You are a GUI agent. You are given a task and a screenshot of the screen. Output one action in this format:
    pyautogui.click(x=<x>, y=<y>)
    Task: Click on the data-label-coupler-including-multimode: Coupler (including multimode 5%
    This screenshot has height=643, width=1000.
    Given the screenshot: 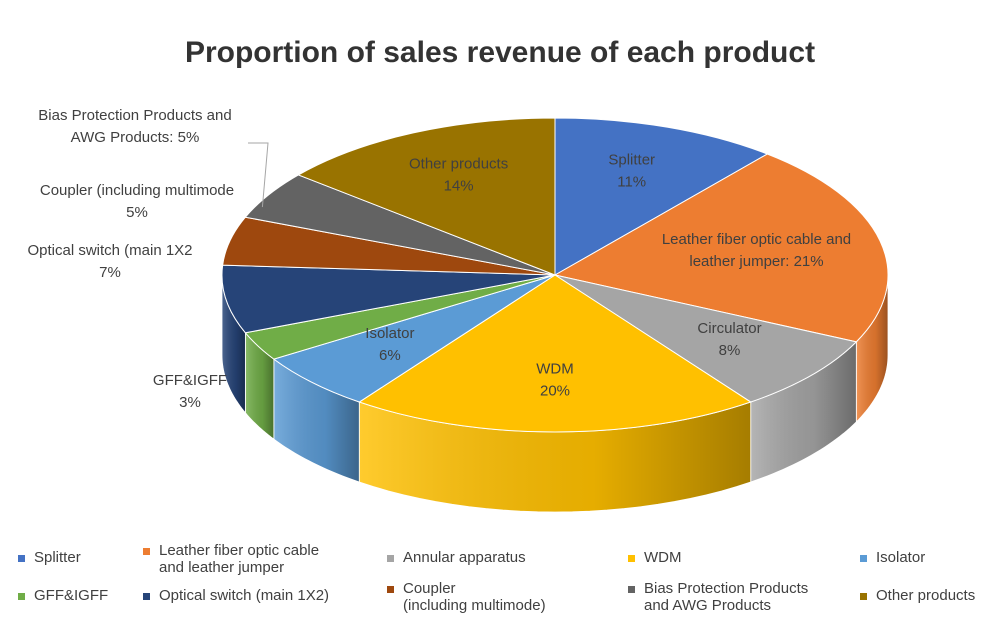 What is the action you would take?
    pyautogui.click(x=137, y=201)
    